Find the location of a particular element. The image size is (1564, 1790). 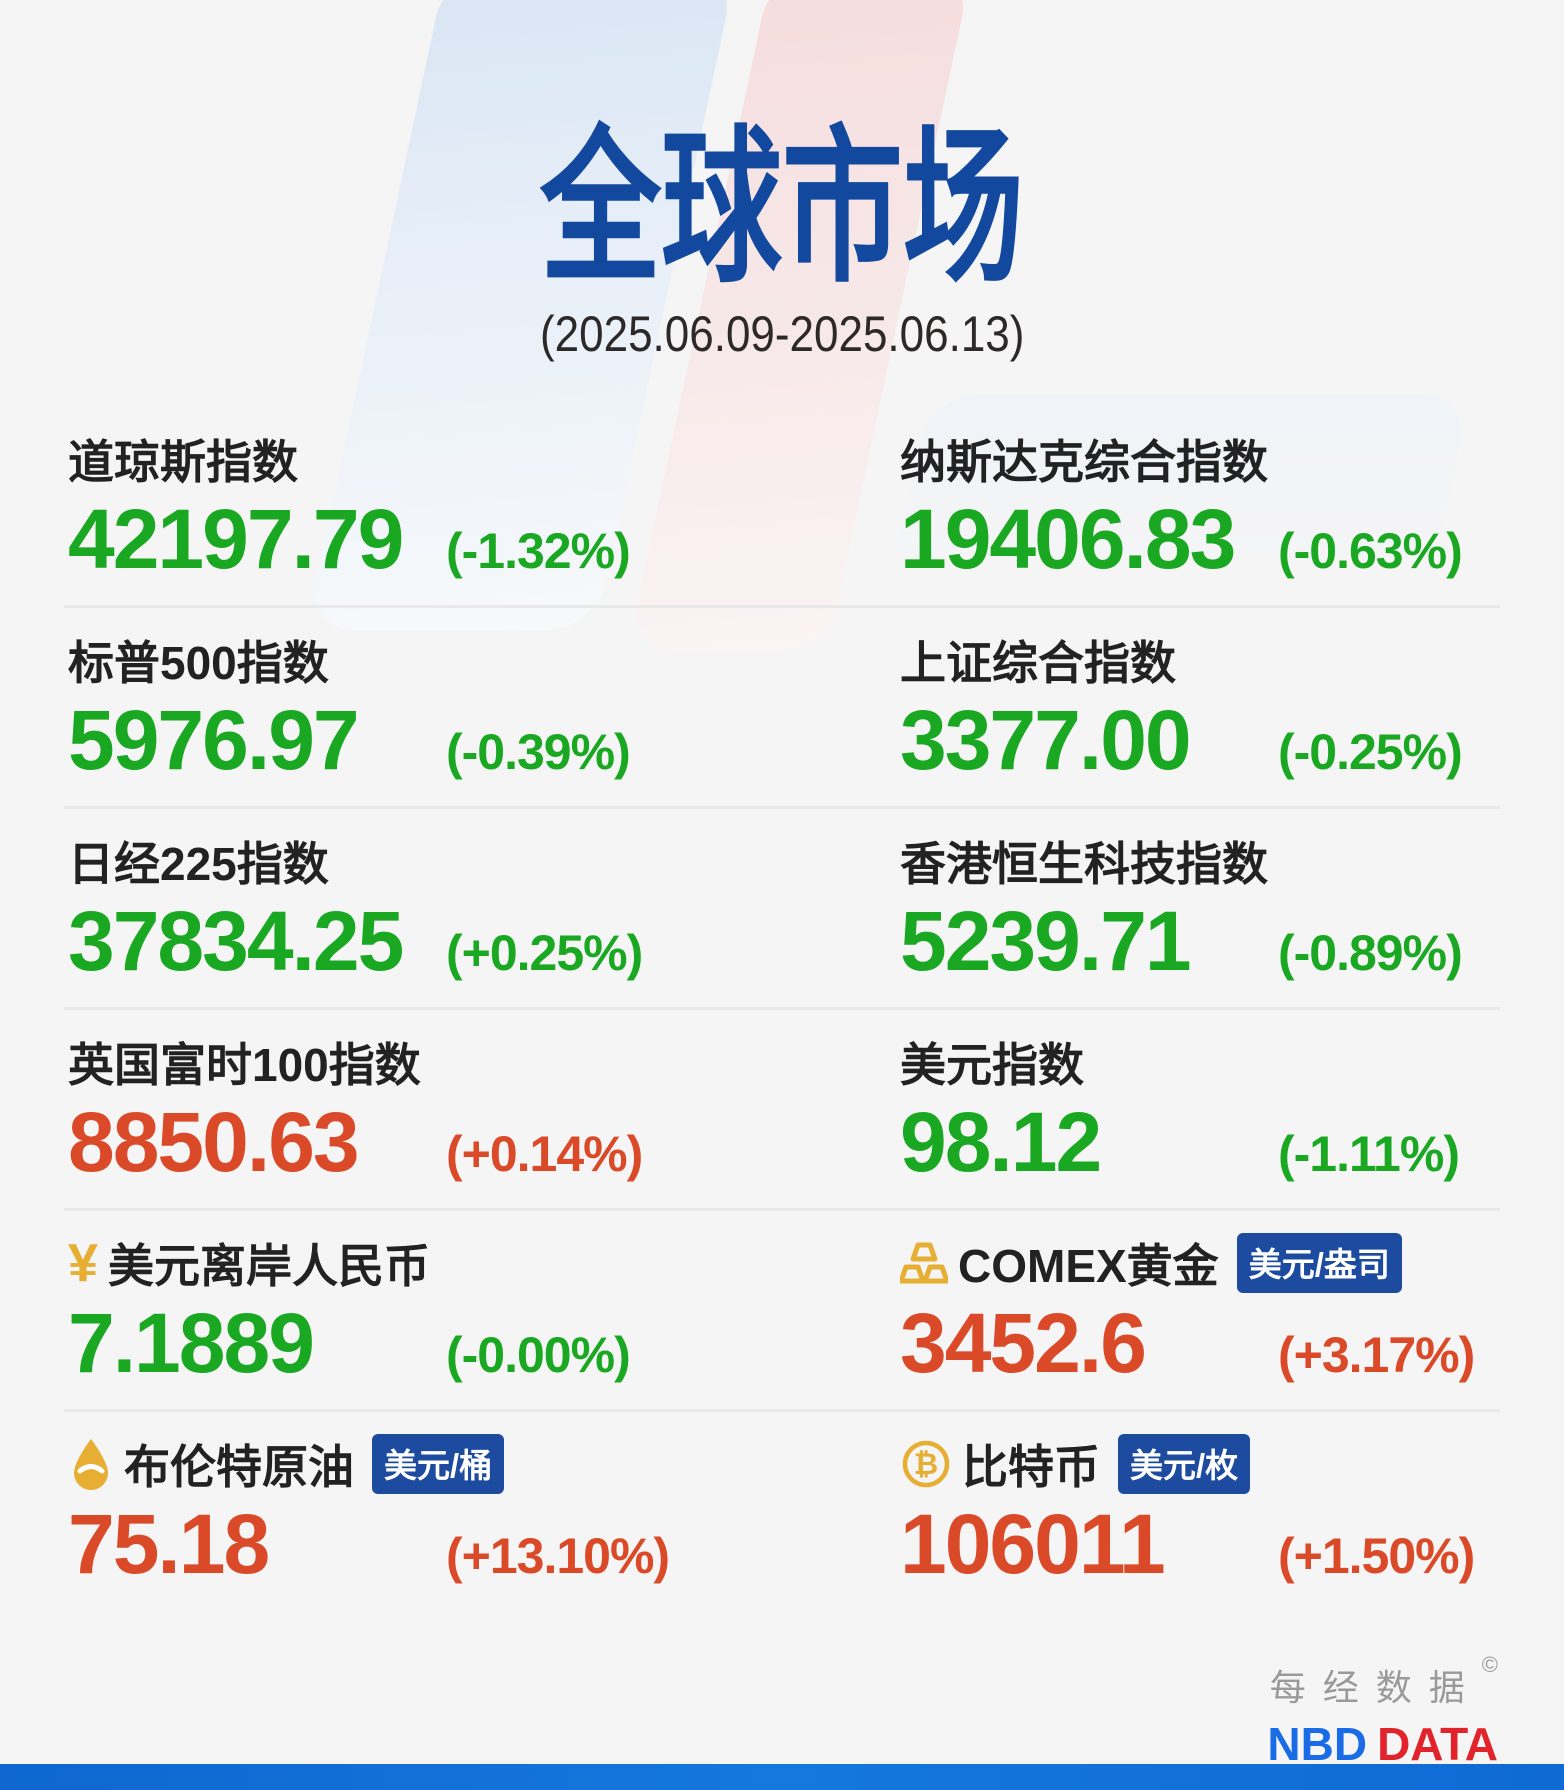

market-change: (-0.25%) is located at coordinates (1370, 752).